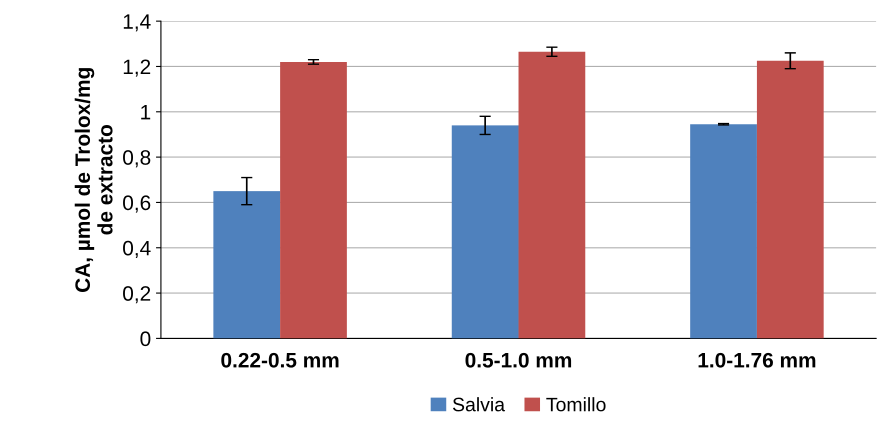  What do you see at coordinates (145, 112) in the screenshot?
I see `y-tick-label: 1` at bounding box center [145, 112].